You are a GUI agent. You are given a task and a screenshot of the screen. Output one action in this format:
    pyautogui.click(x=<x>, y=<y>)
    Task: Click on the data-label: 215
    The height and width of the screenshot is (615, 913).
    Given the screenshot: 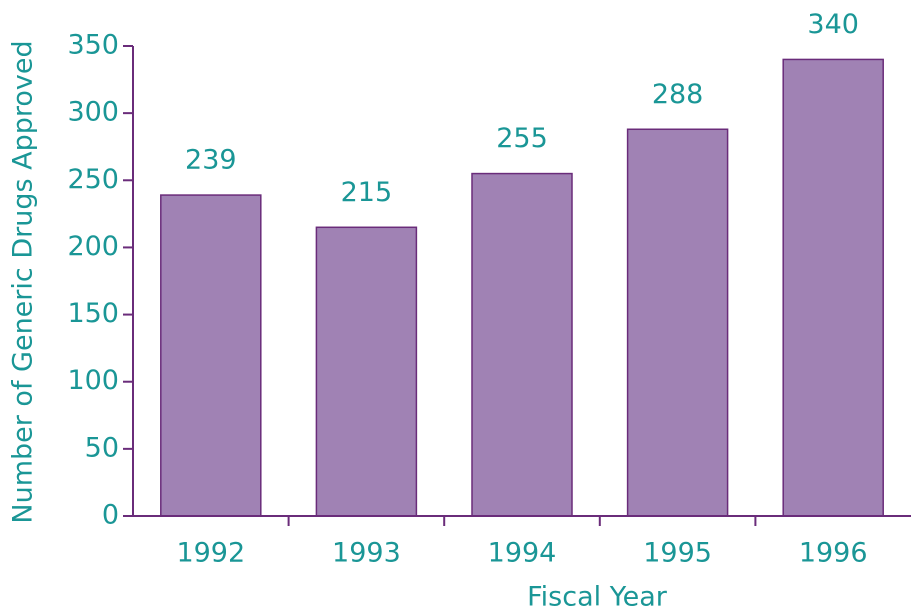 What is the action you would take?
    pyautogui.click(x=367, y=192)
    